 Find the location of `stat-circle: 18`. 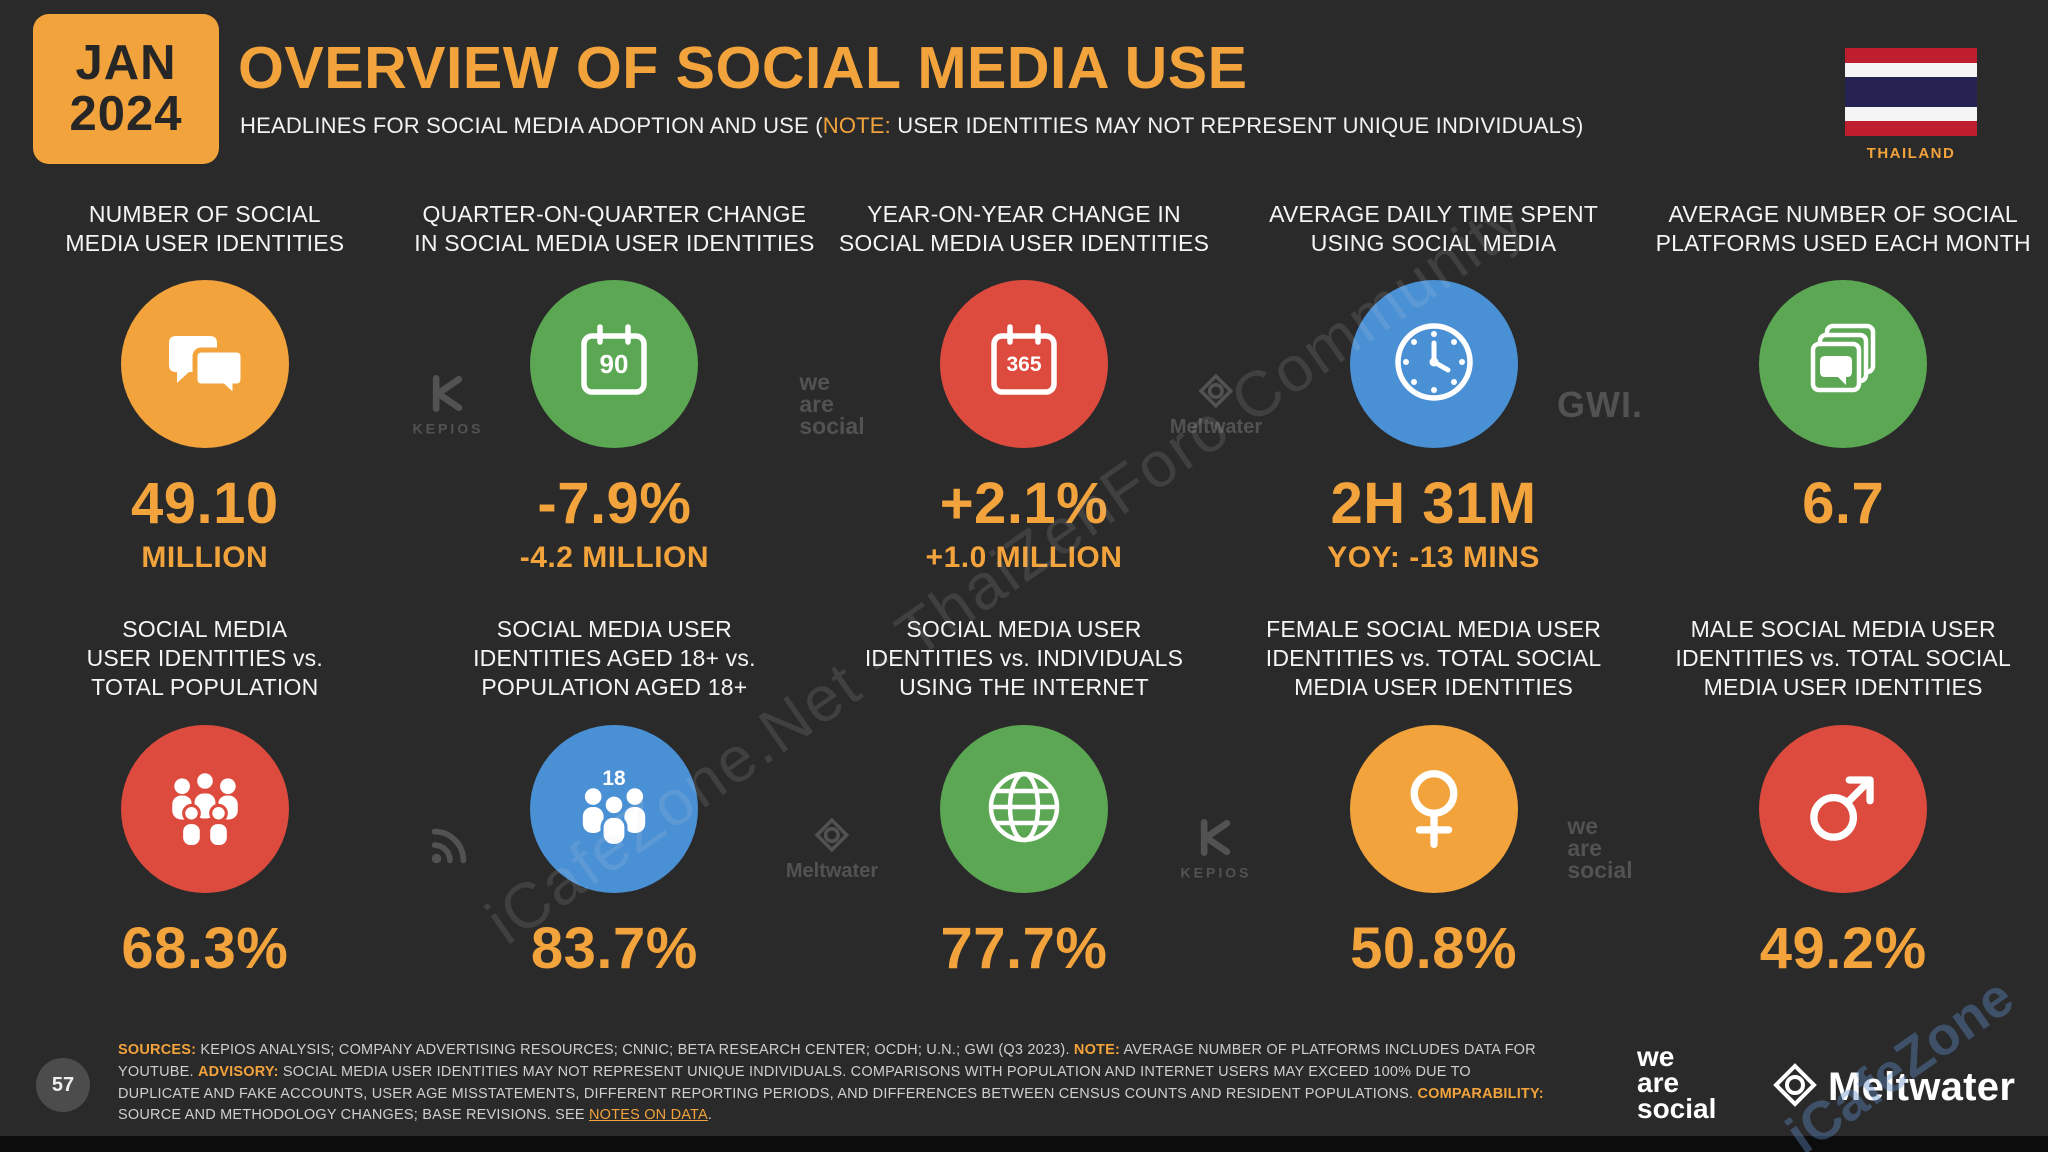

stat-circle: 18 is located at coordinates (614, 809).